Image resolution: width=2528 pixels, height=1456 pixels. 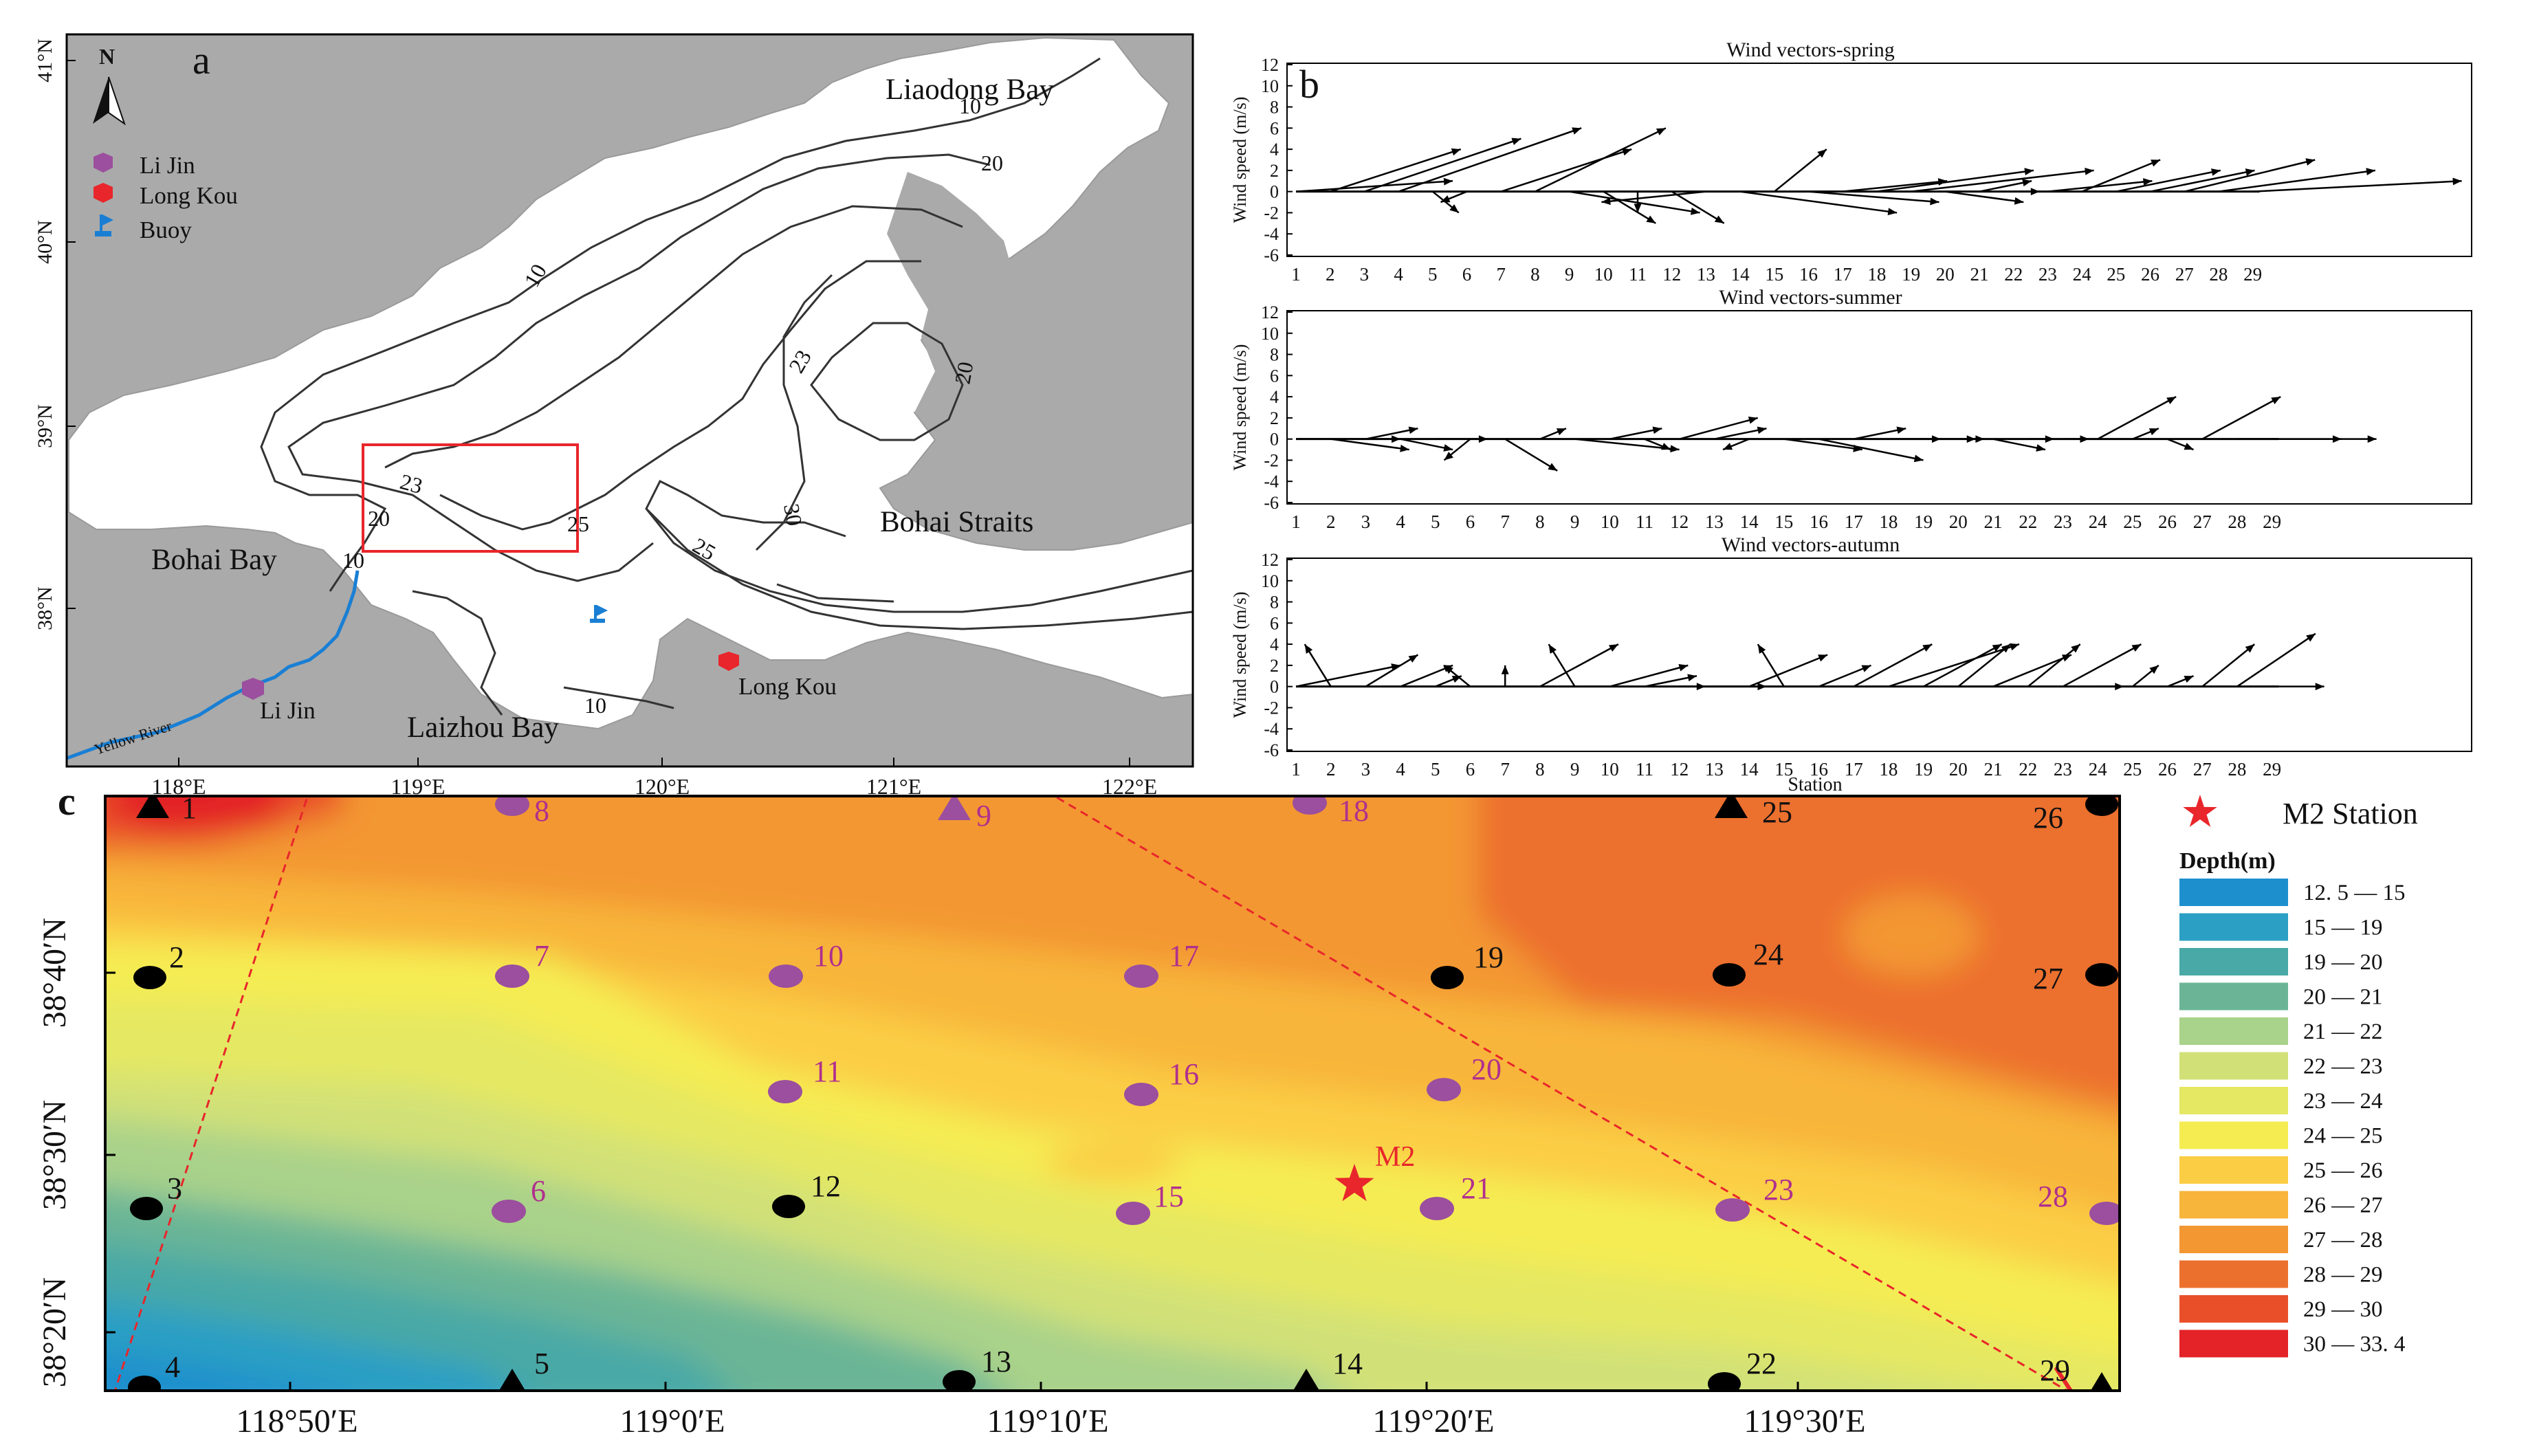 I want to click on long-kou-marker, so click(x=728, y=661).